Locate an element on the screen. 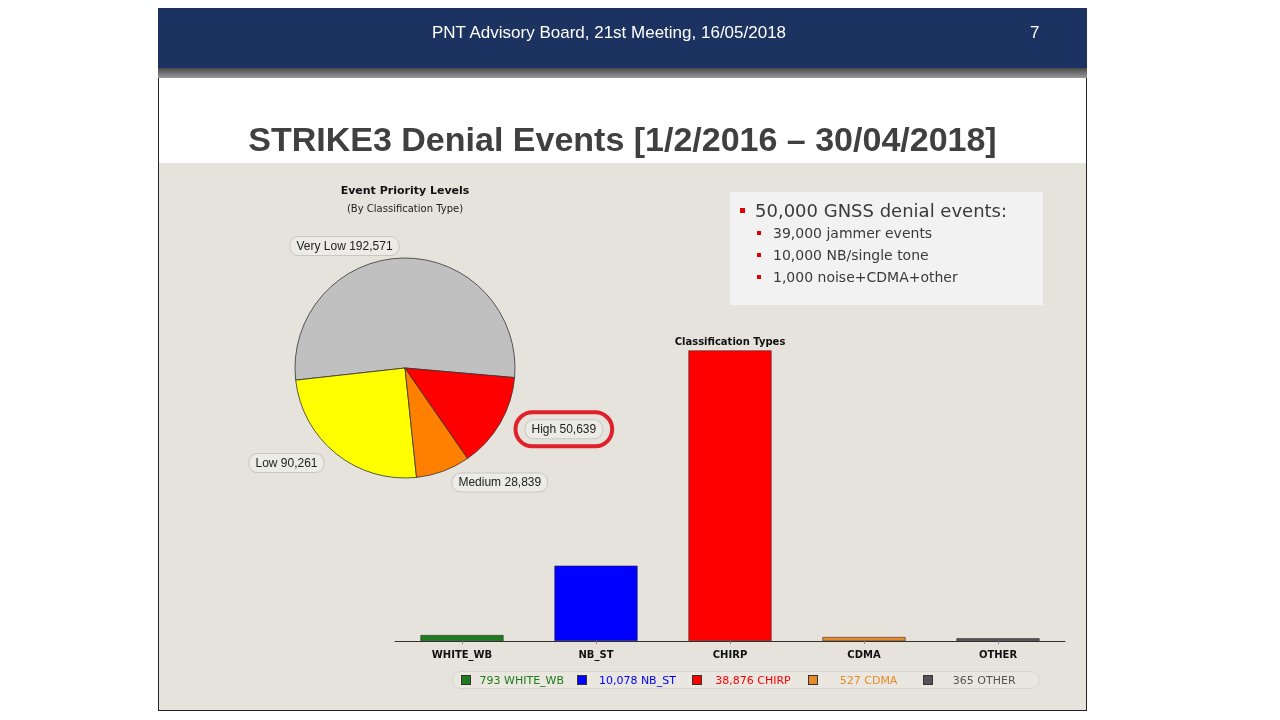 Image resolution: width=1280 pixels, height=720 pixels. x-tick-label: OTHER is located at coordinates (998, 654).